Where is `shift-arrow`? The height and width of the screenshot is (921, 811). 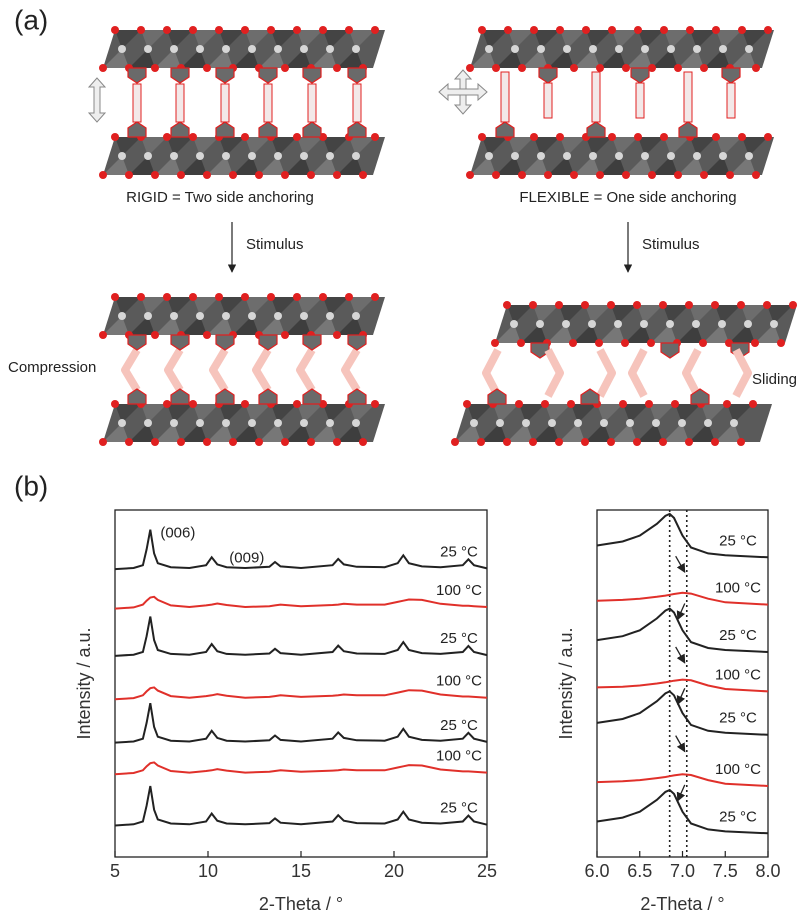
shift-arrow is located at coordinates (680, 564).